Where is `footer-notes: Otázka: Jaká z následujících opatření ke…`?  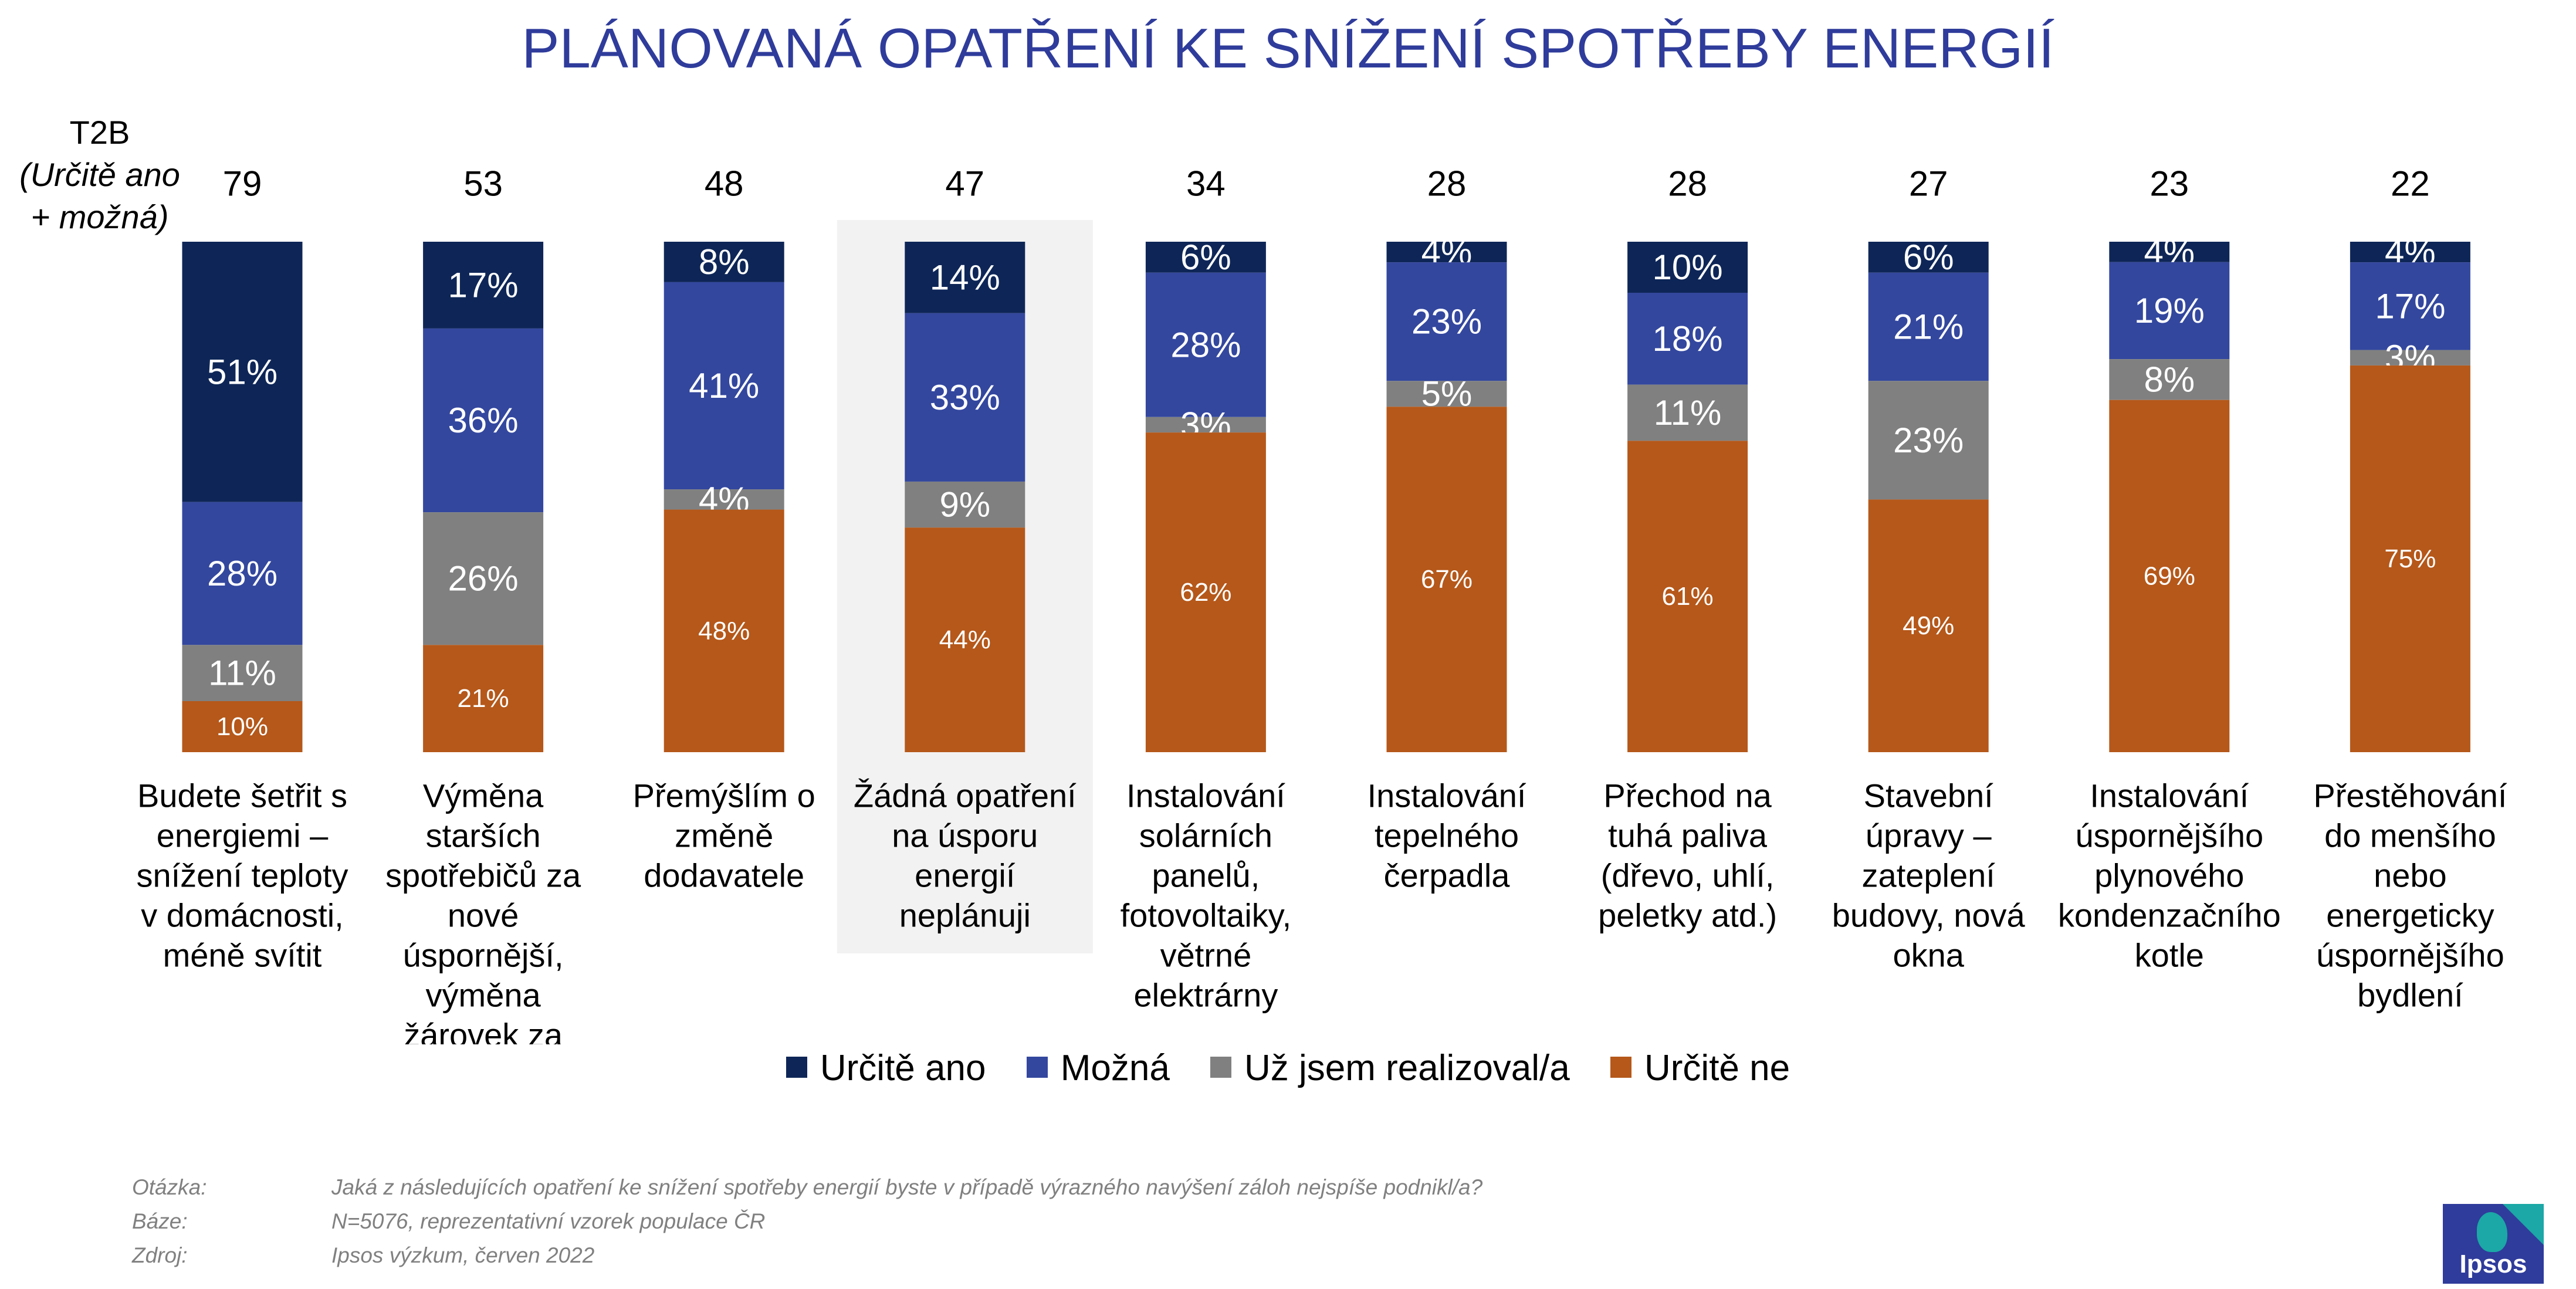 footer-notes: Otázka: Jaká z následujících opatření ke… is located at coordinates (807, 1221).